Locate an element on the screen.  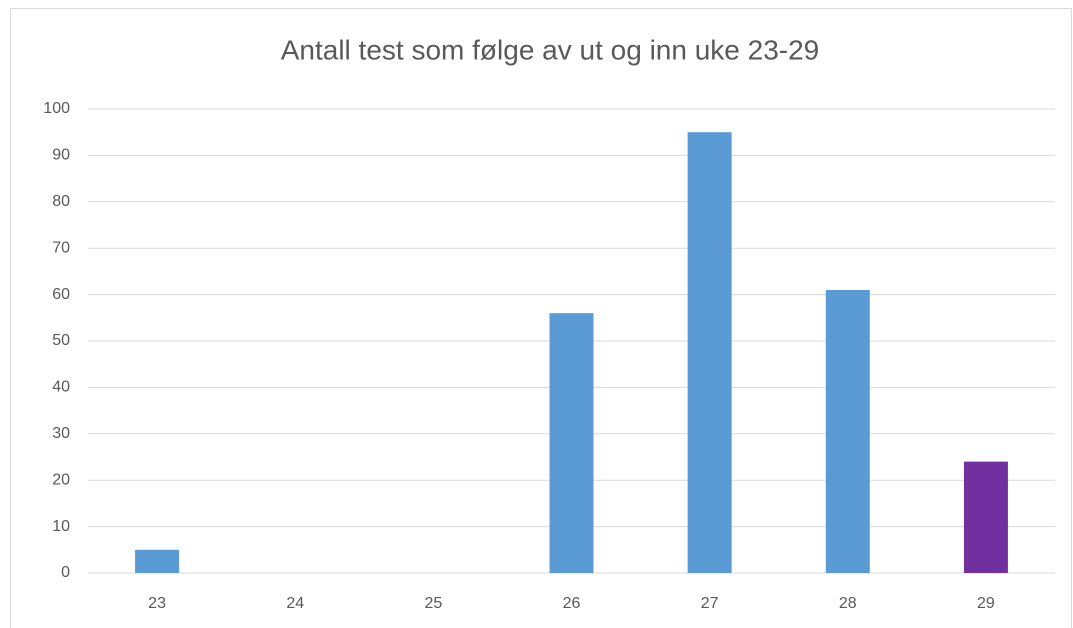
x-tick-label: 29 is located at coordinates (986, 603).